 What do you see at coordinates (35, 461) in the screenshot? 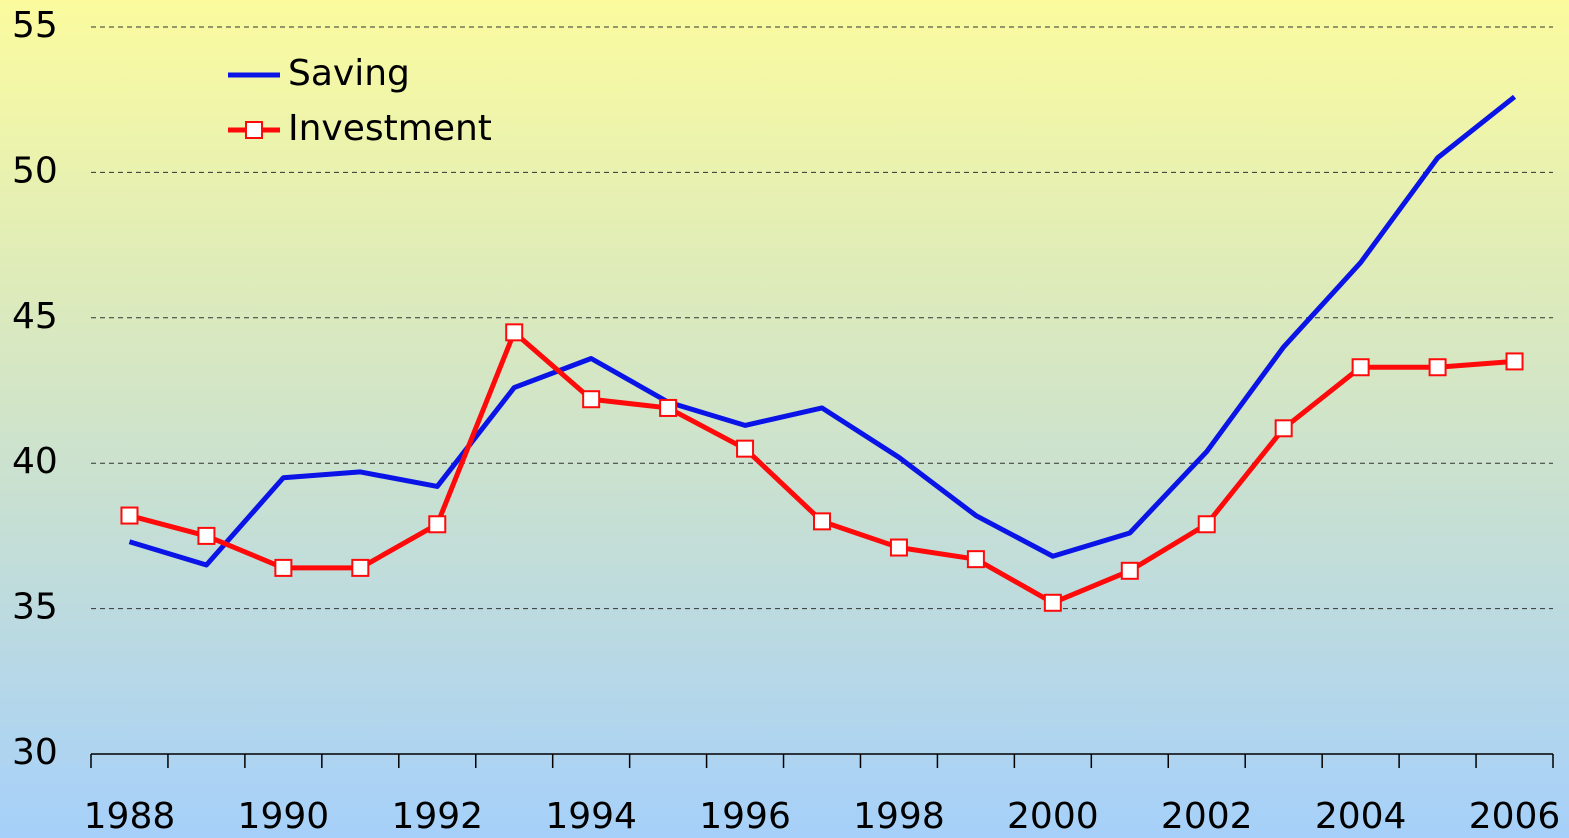
I see `y-tick-label: 40` at bounding box center [35, 461].